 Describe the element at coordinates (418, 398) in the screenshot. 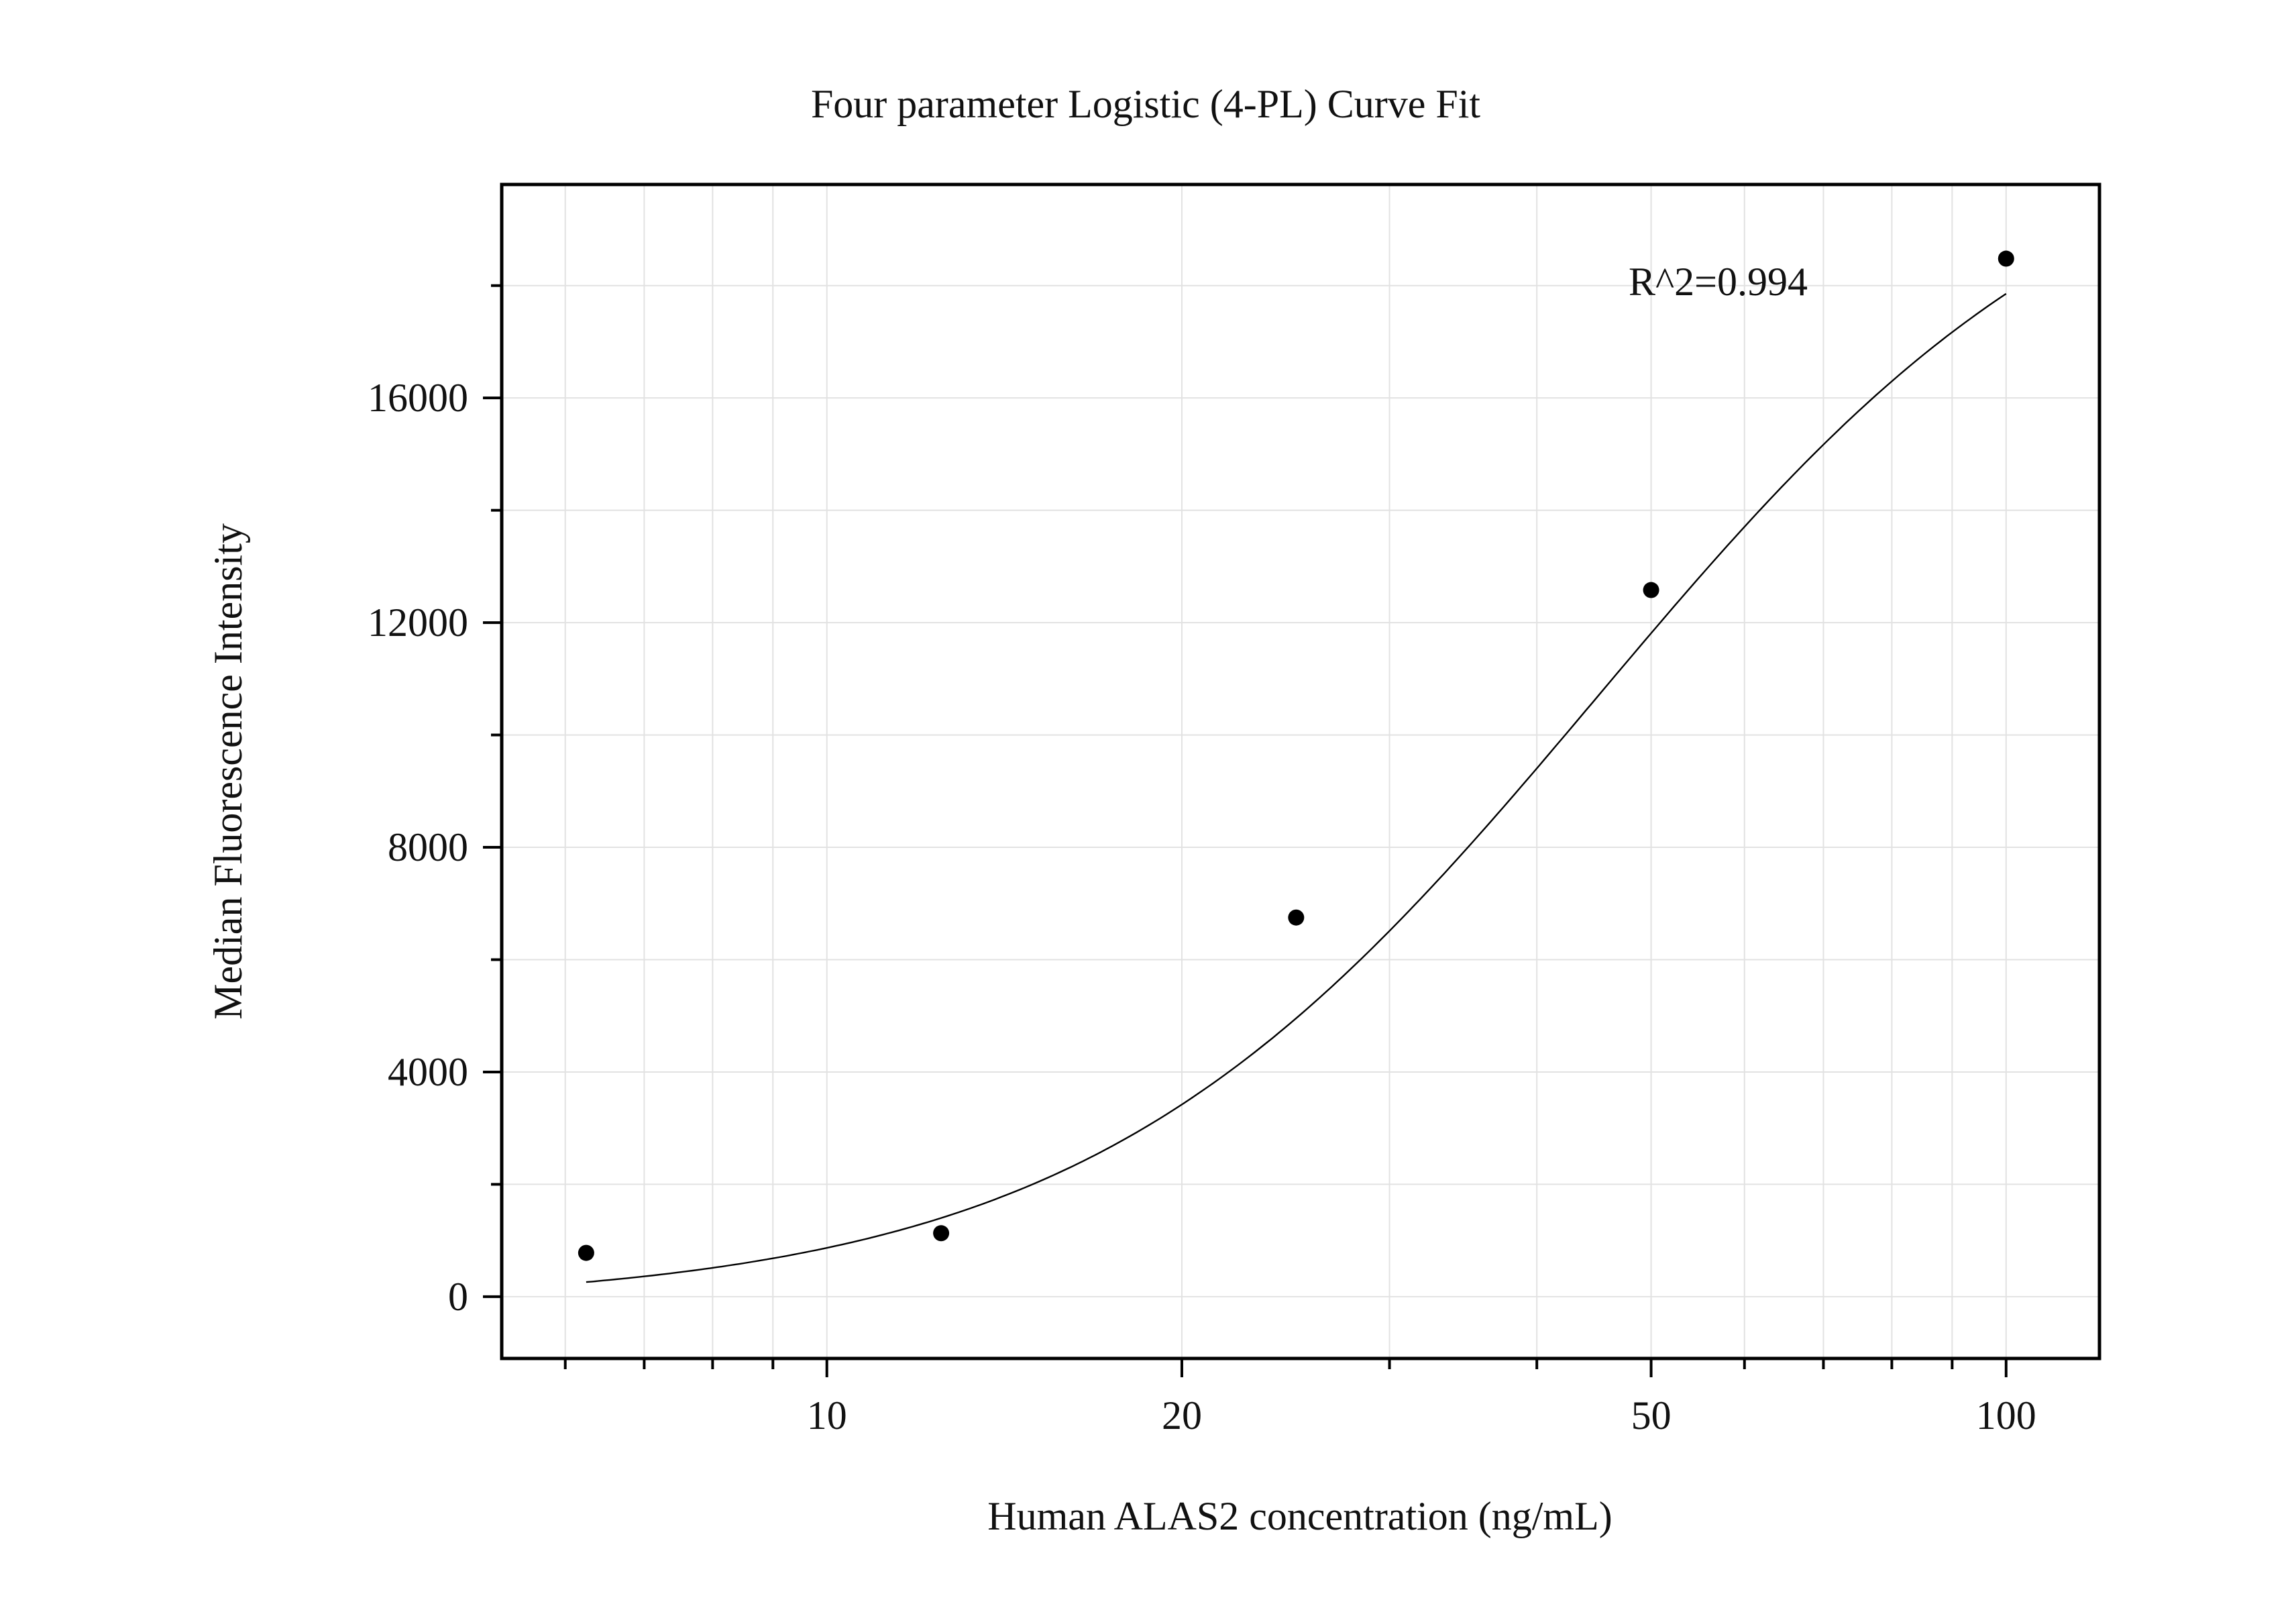

I see `y-tick-label: 16000` at that location.